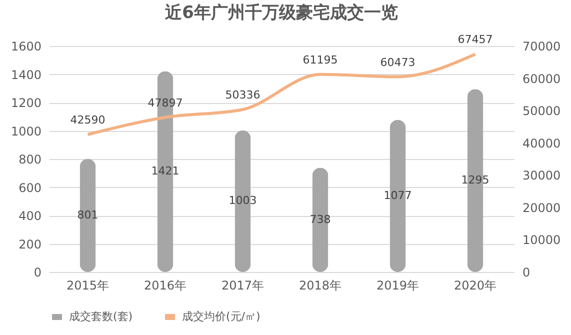  Describe the element at coordinates (30, 244) in the screenshot. I see `y-tick-label: 200` at that location.